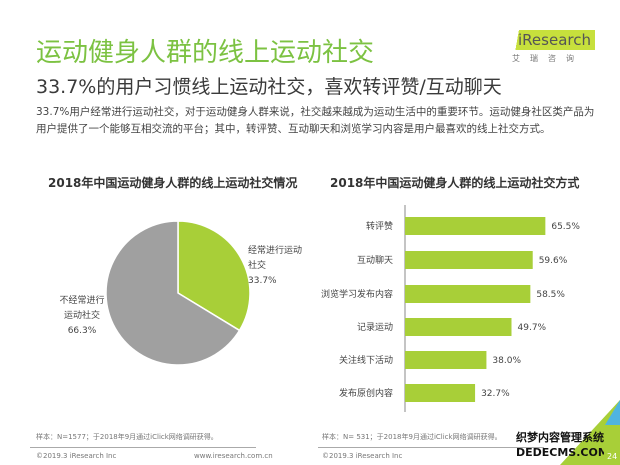  Describe the element at coordinates (560, 445) in the screenshot. I see `watermark: 织梦内容管理系统 DEDECMS.COM` at that location.